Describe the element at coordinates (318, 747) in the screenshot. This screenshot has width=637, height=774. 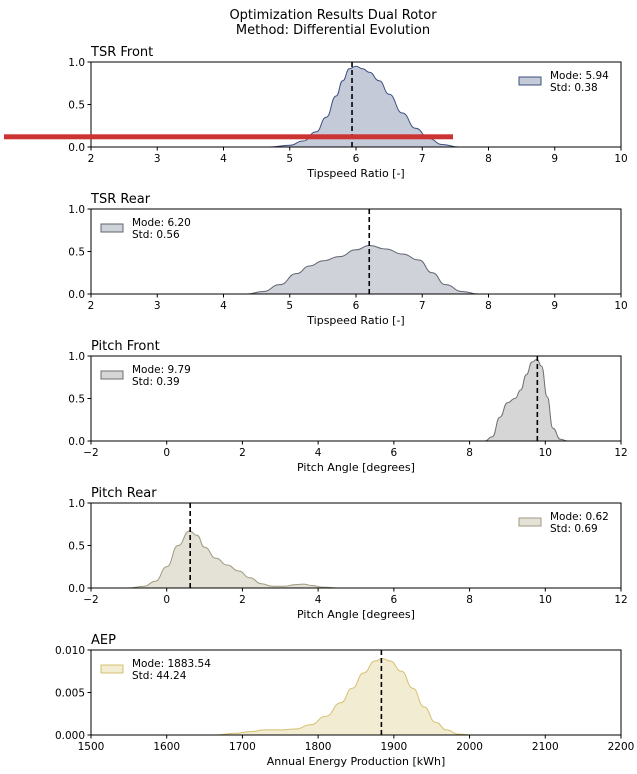
I see `x-tick-label: 1800` at that location.